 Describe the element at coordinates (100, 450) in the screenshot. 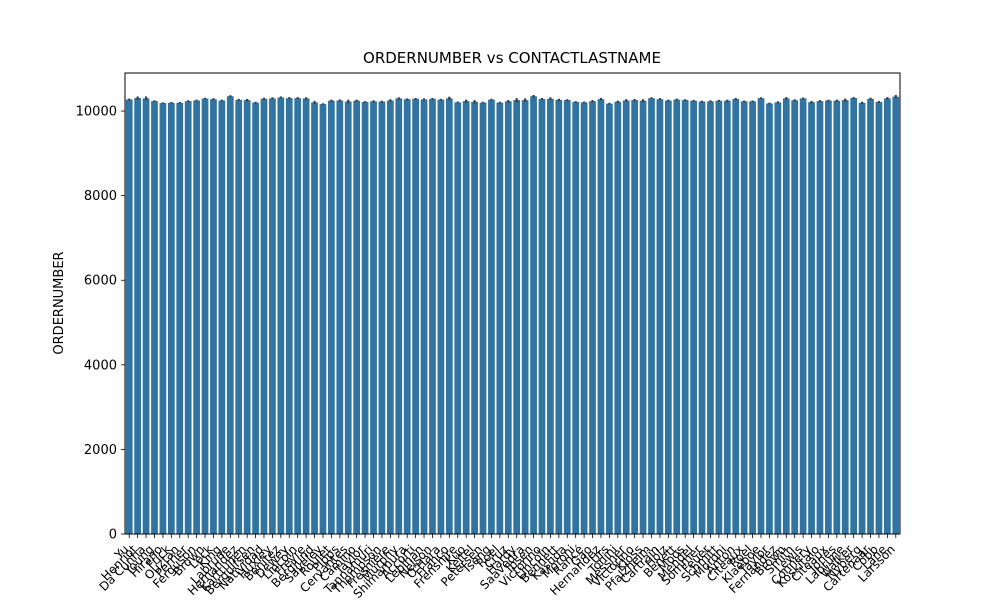

I see `y-tick-label: 2000` at that location.